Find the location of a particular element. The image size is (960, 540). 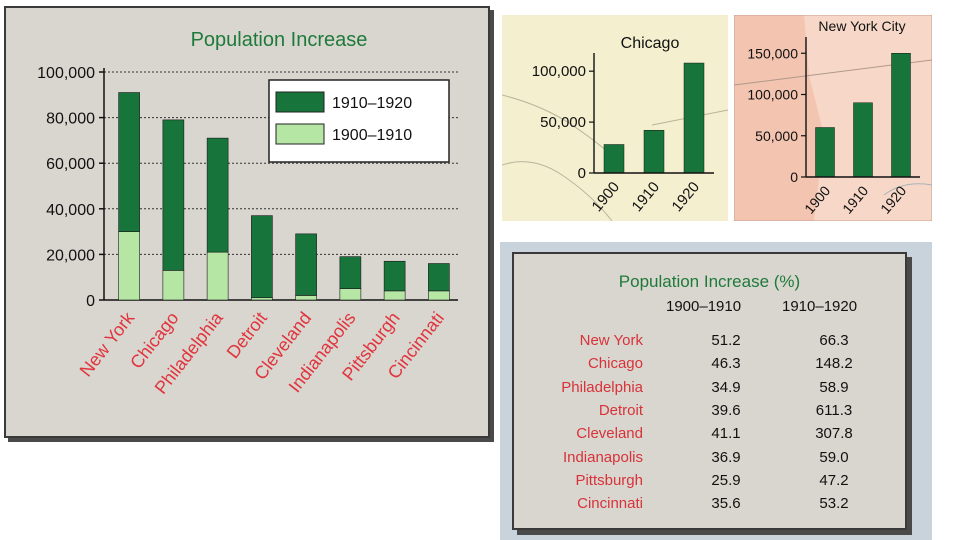

table-row-cleveland: Cleveland 41.1 307.8 is located at coordinates (709, 436).